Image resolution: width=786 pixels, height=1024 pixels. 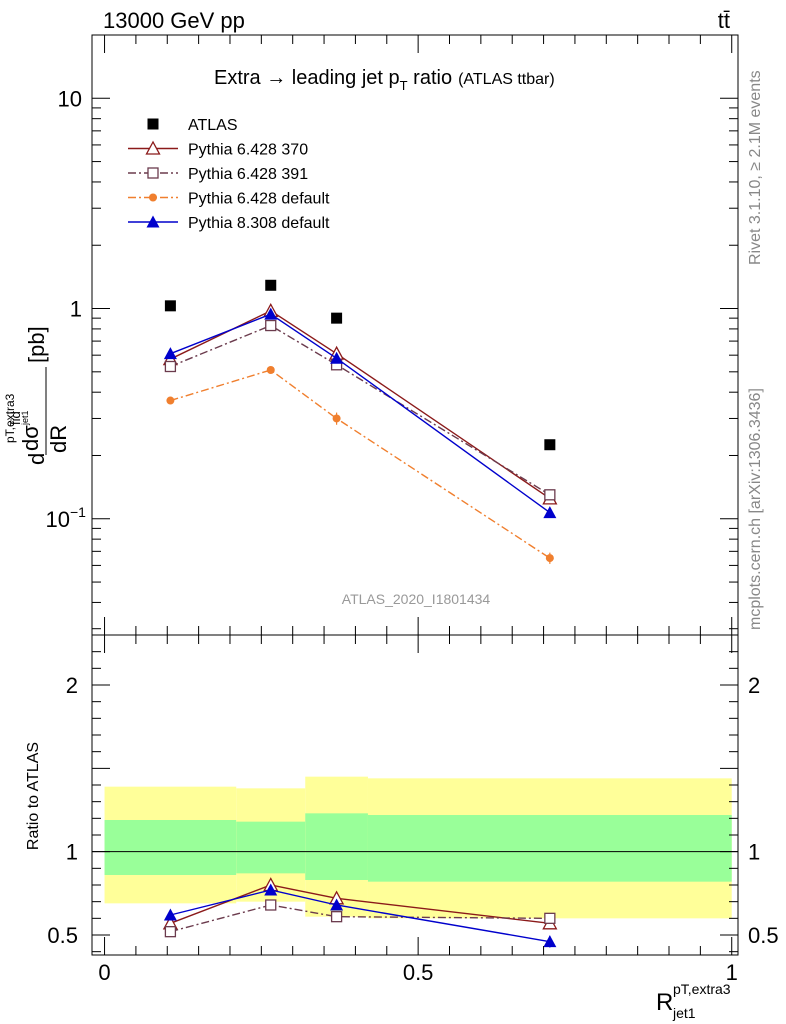 What do you see at coordinates (732, 972) in the screenshot?
I see `x-tick-label: 1` at bounding box center [732, 972].